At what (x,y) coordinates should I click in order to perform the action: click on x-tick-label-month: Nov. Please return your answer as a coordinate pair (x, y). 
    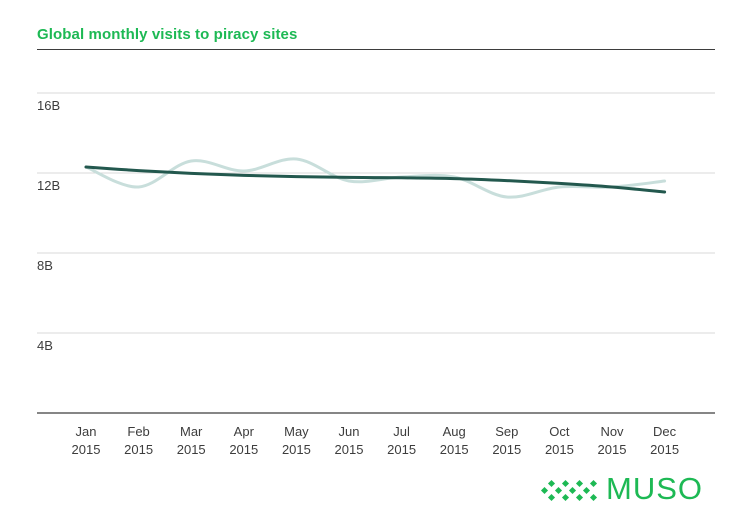
    Looking at the image, I should click on (612, 431).